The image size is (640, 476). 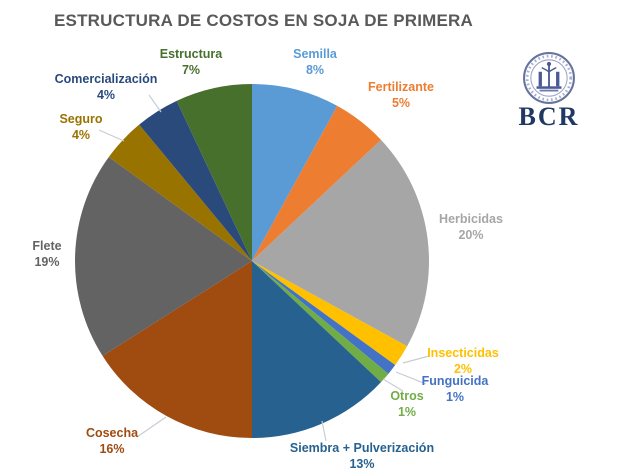 I want to click on slice-label-text: Insecticidas, so click(x=463, y=353).